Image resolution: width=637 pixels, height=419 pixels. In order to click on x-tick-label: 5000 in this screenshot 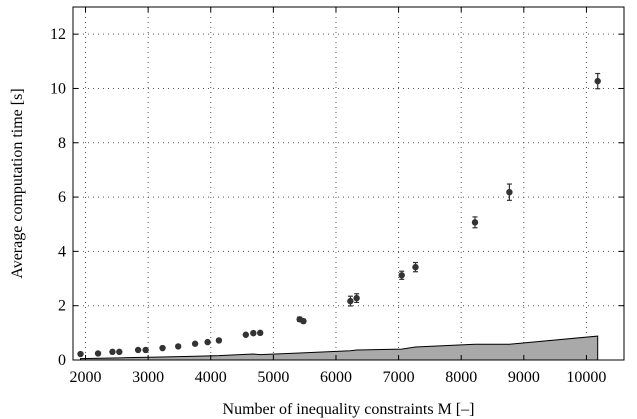, I will do `click(273, 377)`.